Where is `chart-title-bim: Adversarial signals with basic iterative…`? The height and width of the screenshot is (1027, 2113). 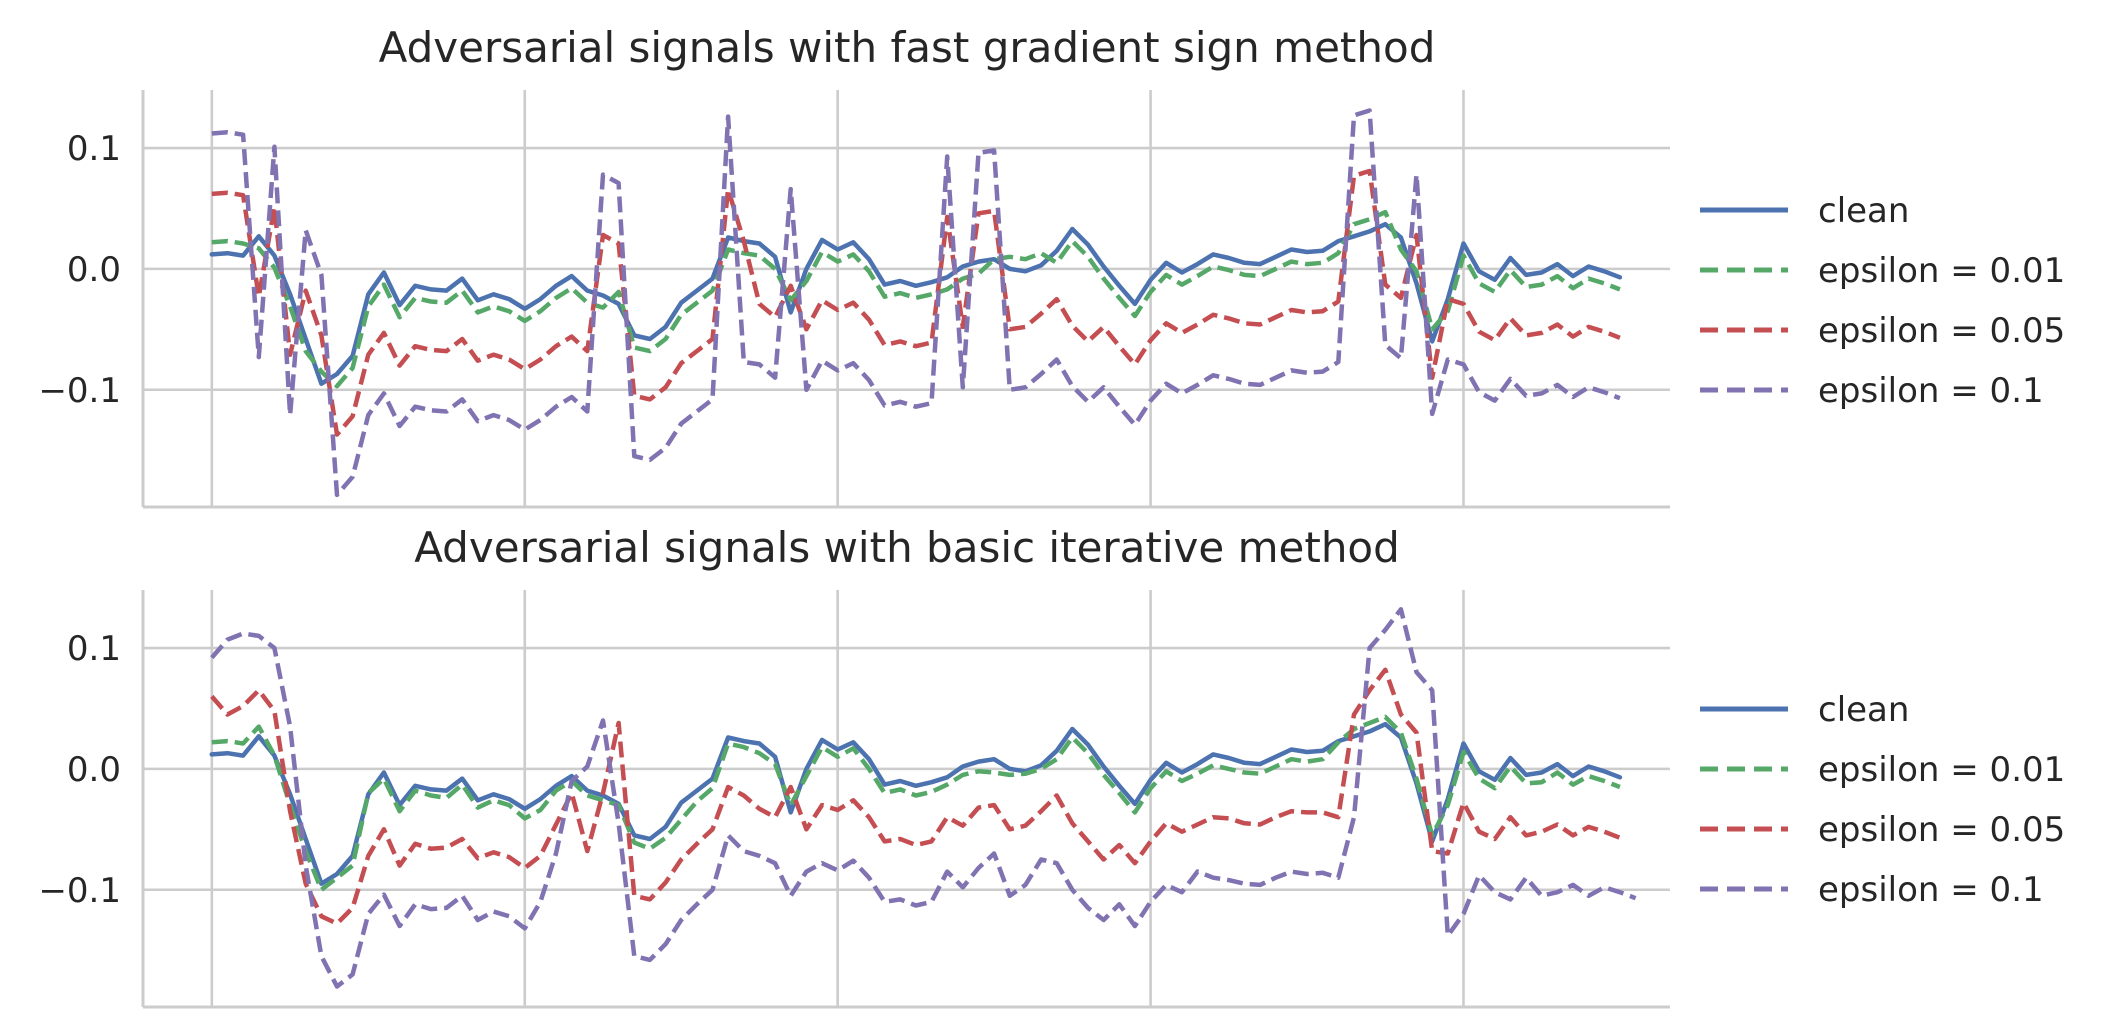
chart-title-bim: Adversarial signals with basic iterative… is located at coordinates (907, 547).